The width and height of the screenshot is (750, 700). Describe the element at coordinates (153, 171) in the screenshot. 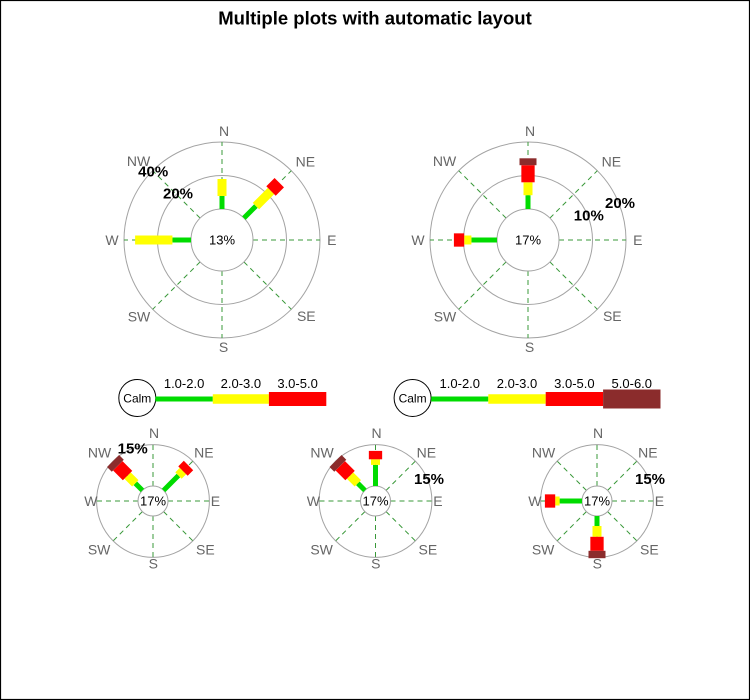

I see `svg-text: 40%` at that location.